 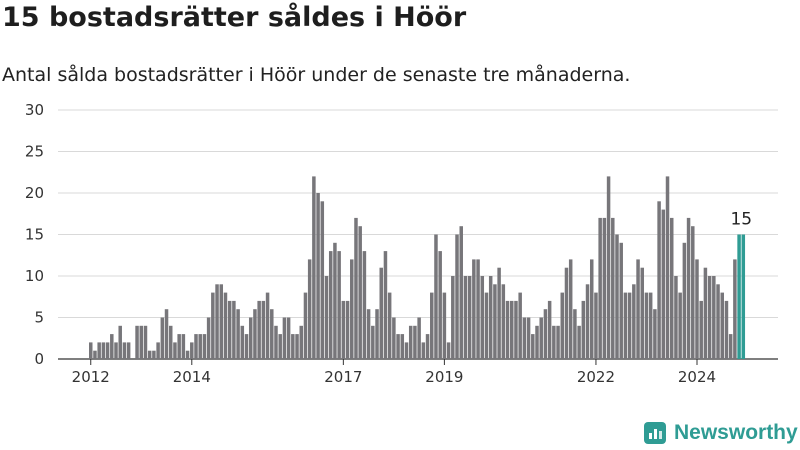 What do you see at coordinates (91, 377) in the screenshot?
I see `x-tick-label: 2012` at bounding box center [91, 377].